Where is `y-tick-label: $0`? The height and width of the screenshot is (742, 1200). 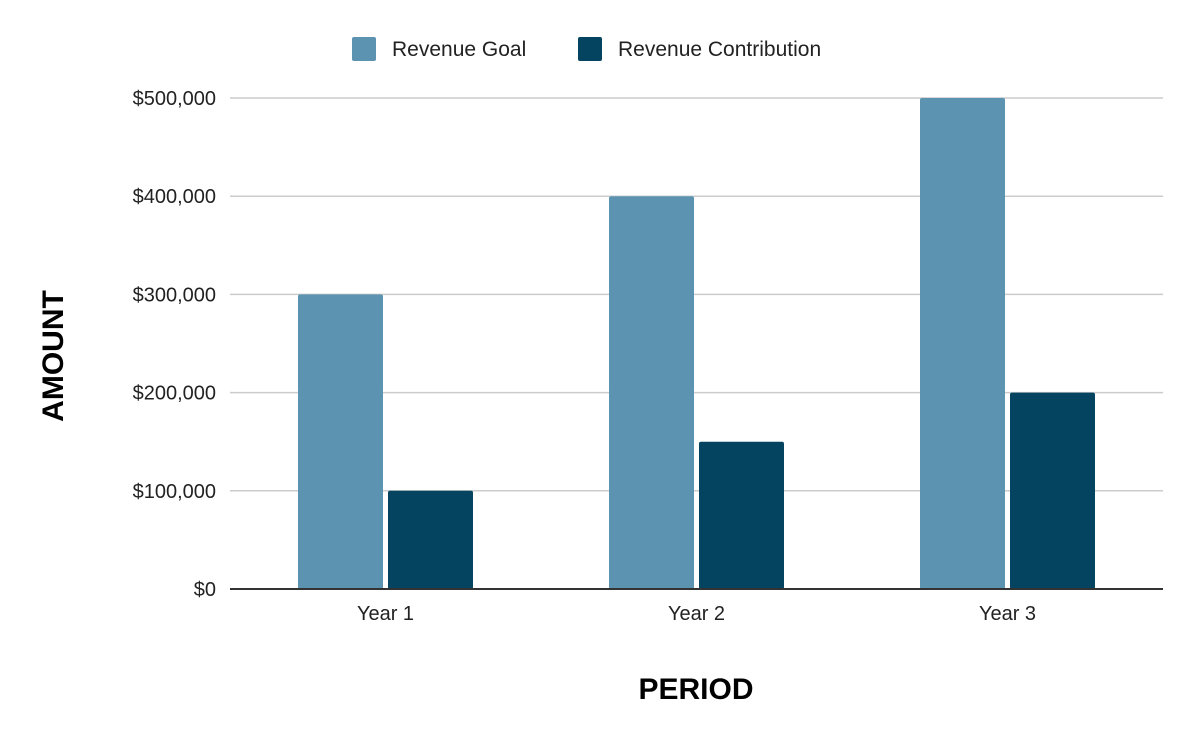 y-tick-label: $0 is located at coordinates (205, 590).